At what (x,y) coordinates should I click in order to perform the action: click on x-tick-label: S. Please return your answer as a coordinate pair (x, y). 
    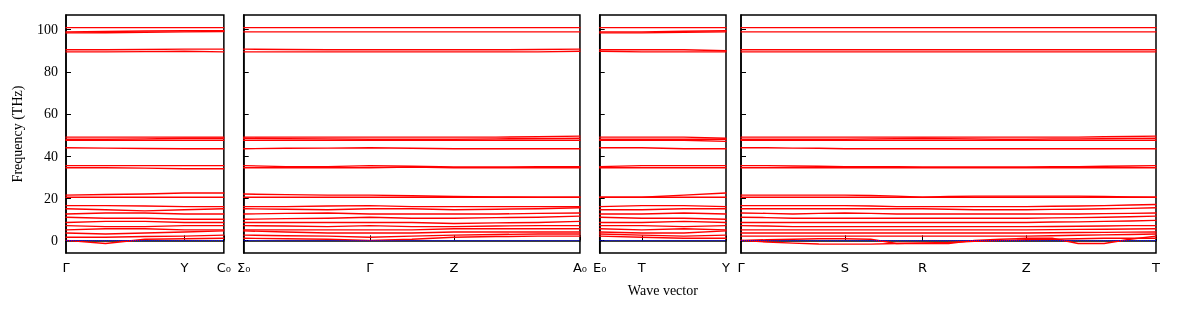
    Looking at the image, I should click on (844, 267).